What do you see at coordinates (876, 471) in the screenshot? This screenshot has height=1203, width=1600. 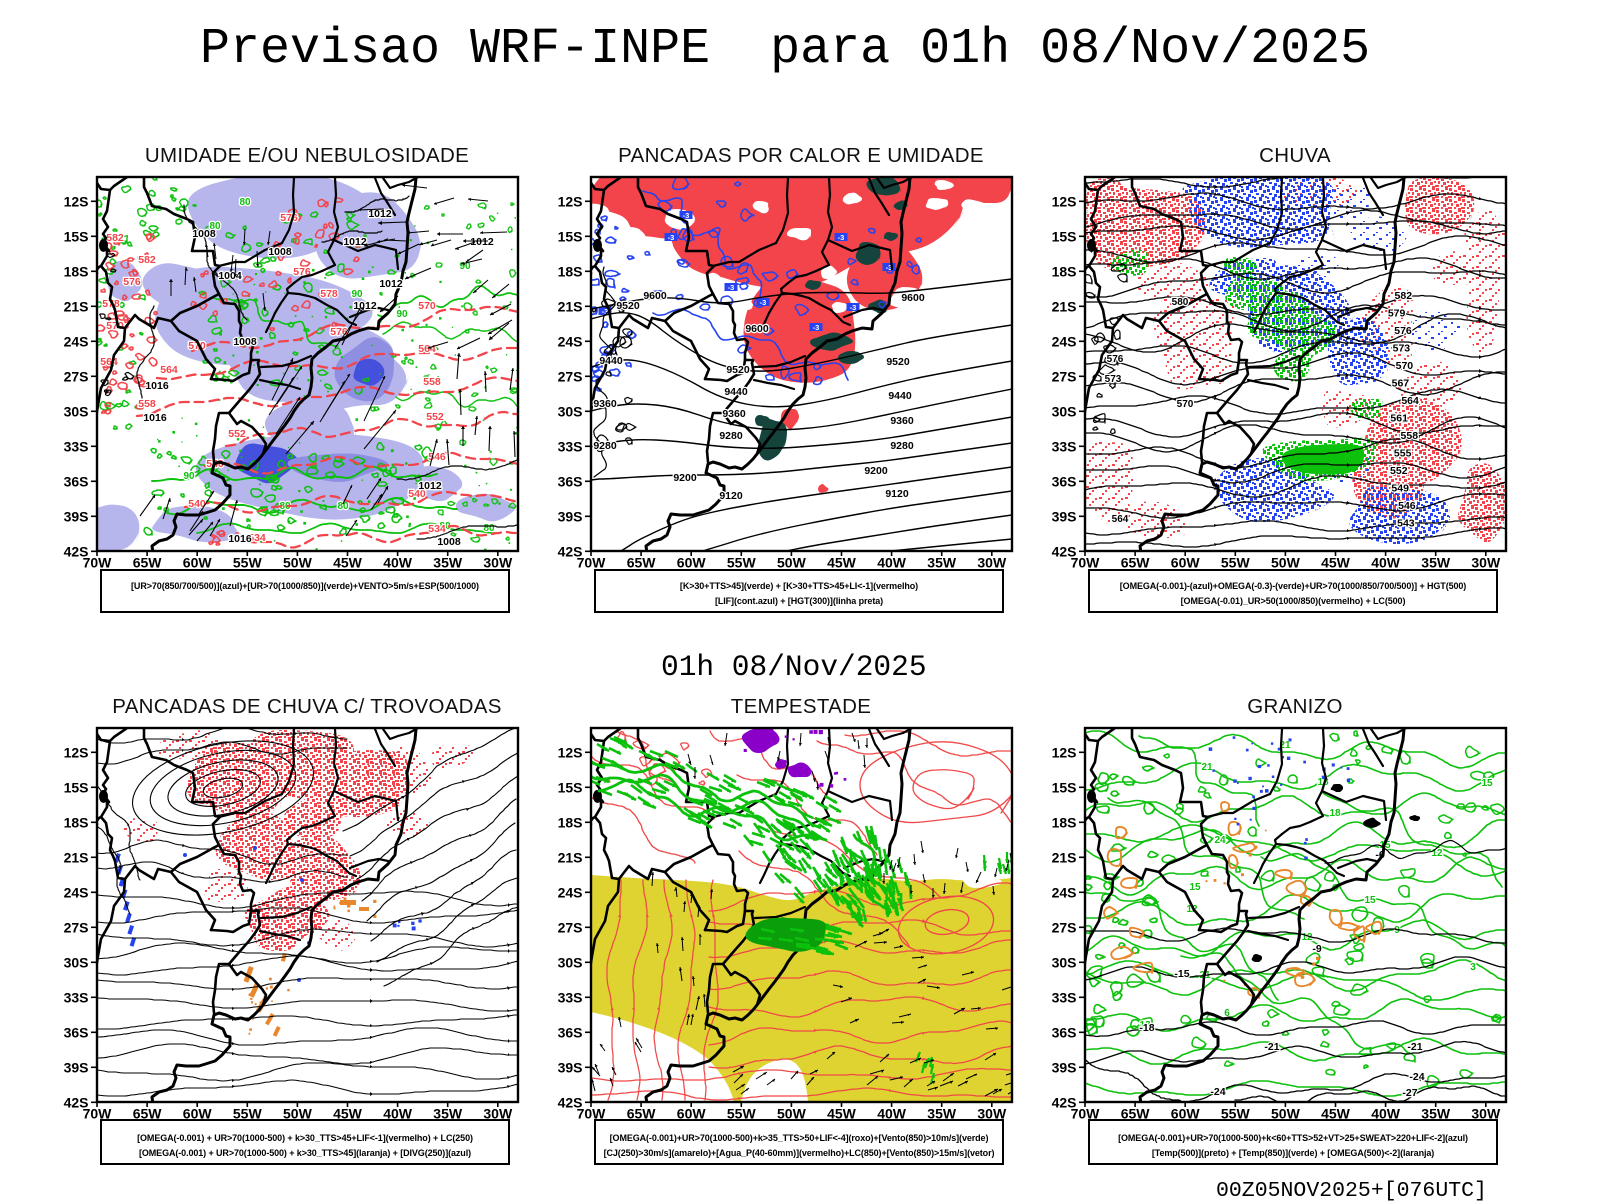 I see `svg-text: 9200` at bounding box center [876, 471].